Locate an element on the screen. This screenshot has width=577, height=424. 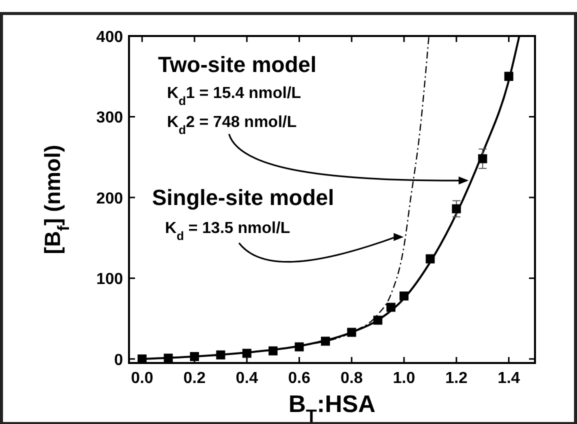
annotation: K$_{d}$1 = 15.4 nmol/L is located at coordinates (234, 96).